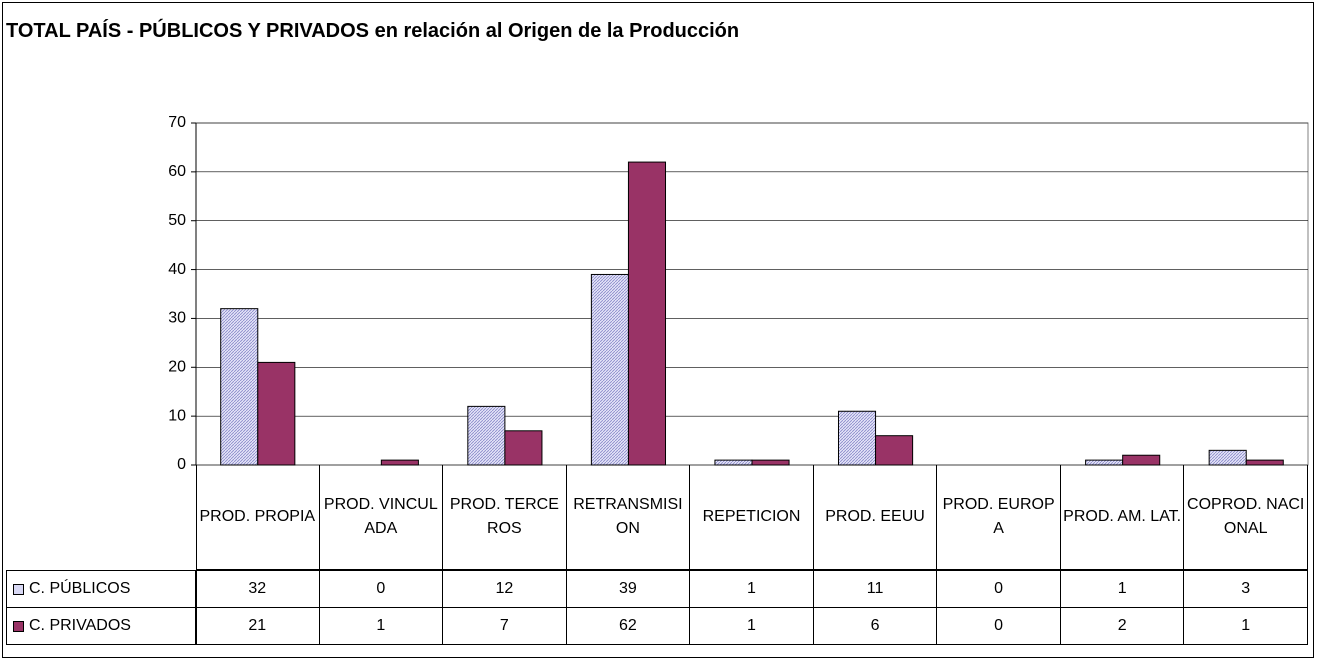 This screenshot has width=1318, height=664. I want to click on table-value: 2, so click(1122, 626).